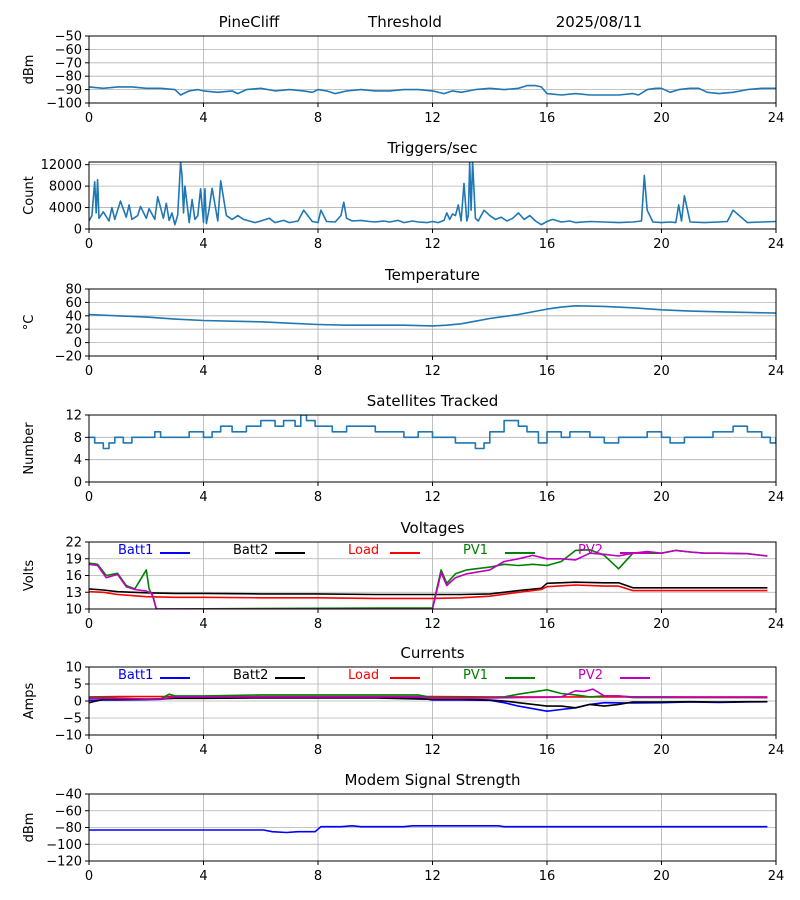 The image size is (800, 900). Describe the element at coordinates (135, 550) in the screenshot. I see `legend-label-batt1: Batt1` at that location.